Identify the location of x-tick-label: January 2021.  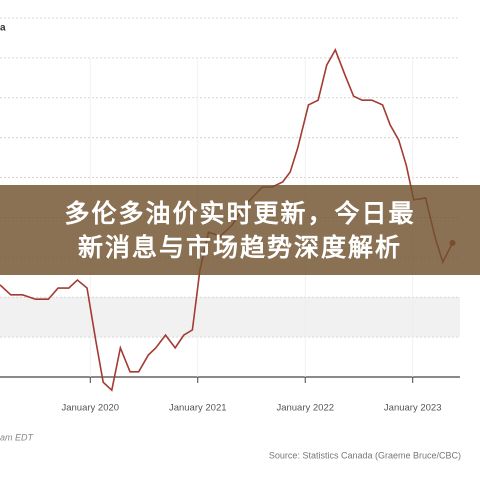
(198, 408).